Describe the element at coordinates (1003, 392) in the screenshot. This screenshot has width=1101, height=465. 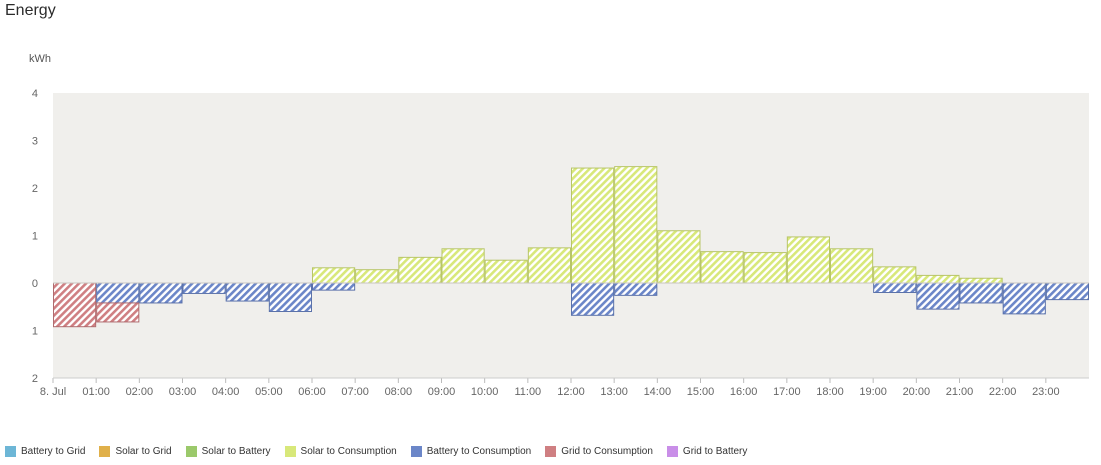
I see `x-tick-label: 22:00` at that location.